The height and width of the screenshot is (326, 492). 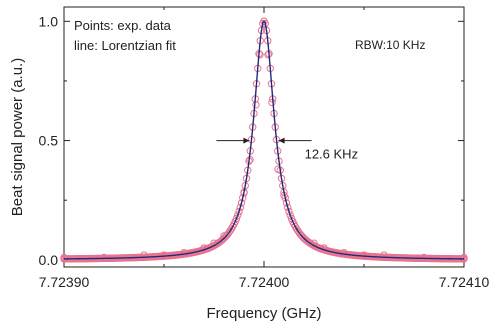 I want to click on y-tick-label: 0.5, so click(x=49, y=141).